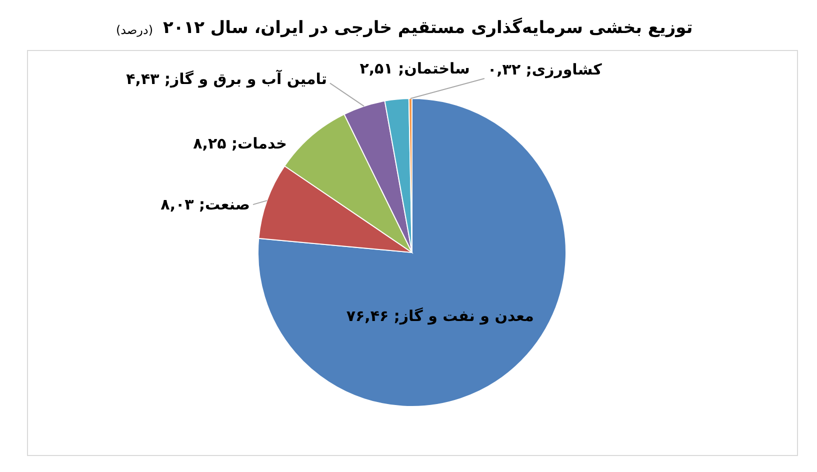  I want to click on chart-subtitle: (درصد), so click(134, 30).